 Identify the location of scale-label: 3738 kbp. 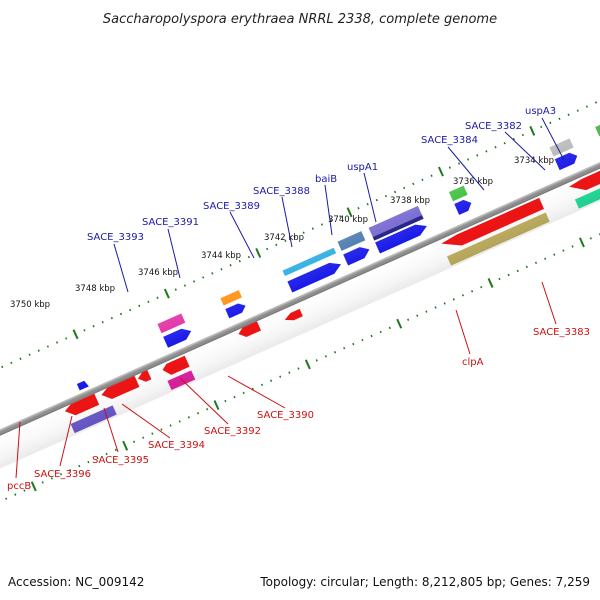
(410, 201).